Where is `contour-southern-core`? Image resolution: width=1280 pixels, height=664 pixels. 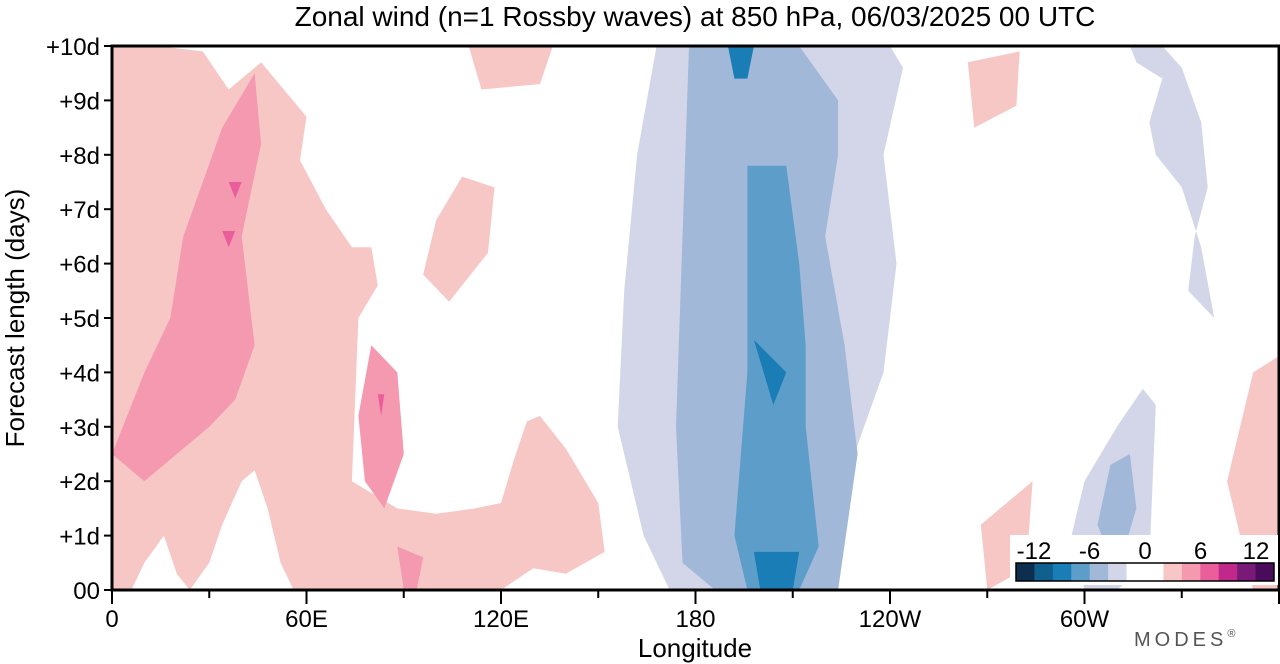
contour-southern-core is located at coordinates (410, 568).